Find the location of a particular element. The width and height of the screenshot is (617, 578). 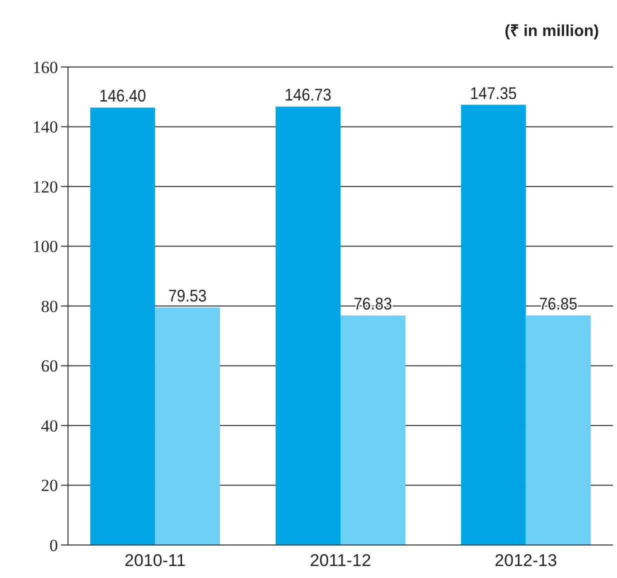

y-tick-label: 160 is located at coordinates (45, 67).